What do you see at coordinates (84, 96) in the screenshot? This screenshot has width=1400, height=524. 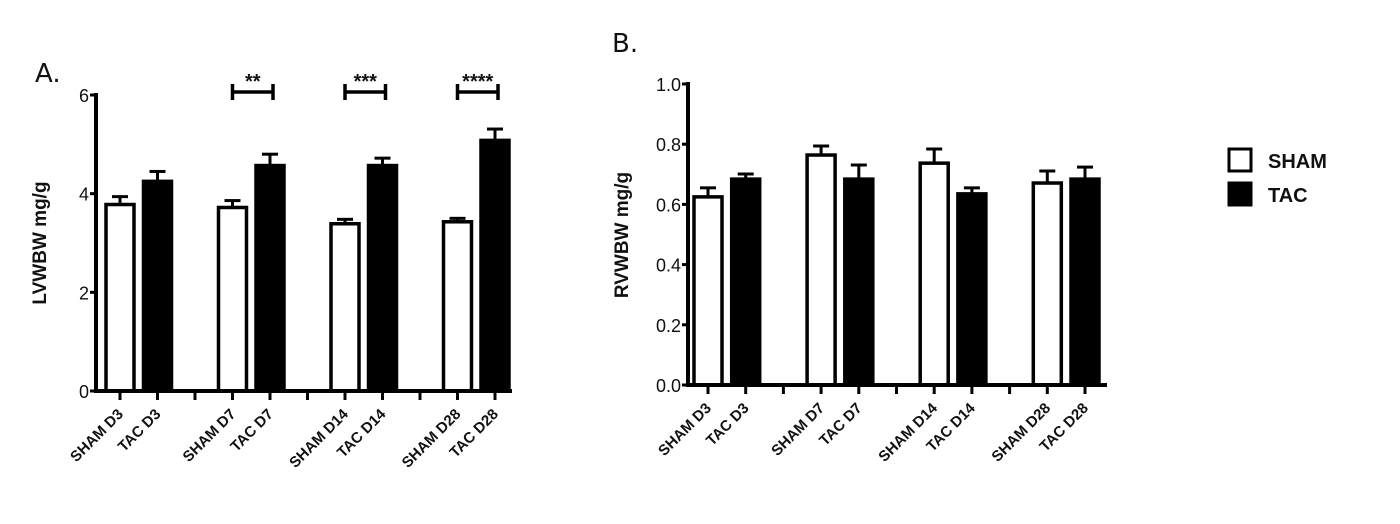 I see `y-tick-label: 6` at bounding box center [84, 96].